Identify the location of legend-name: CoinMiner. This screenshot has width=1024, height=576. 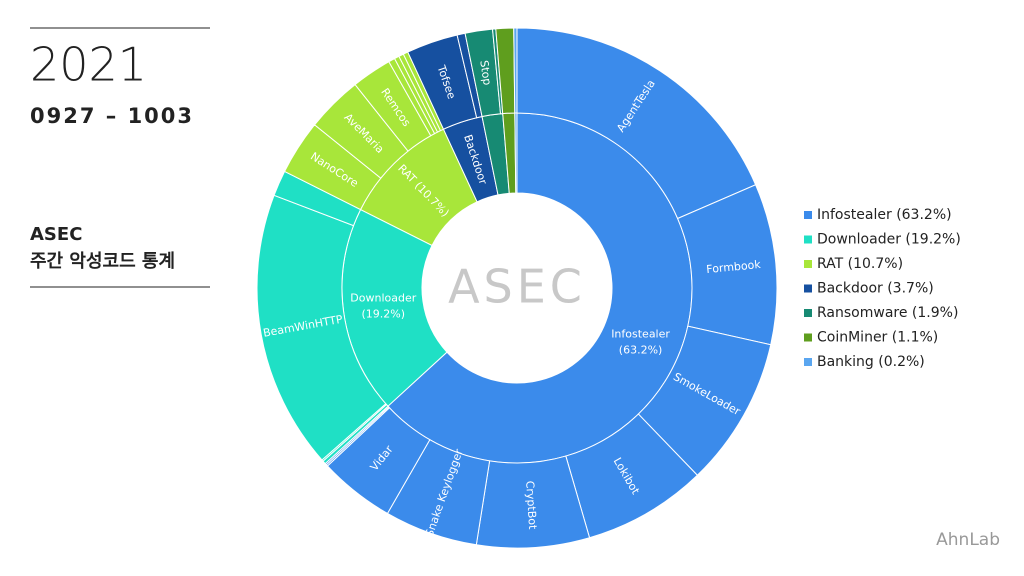
(852, 338).